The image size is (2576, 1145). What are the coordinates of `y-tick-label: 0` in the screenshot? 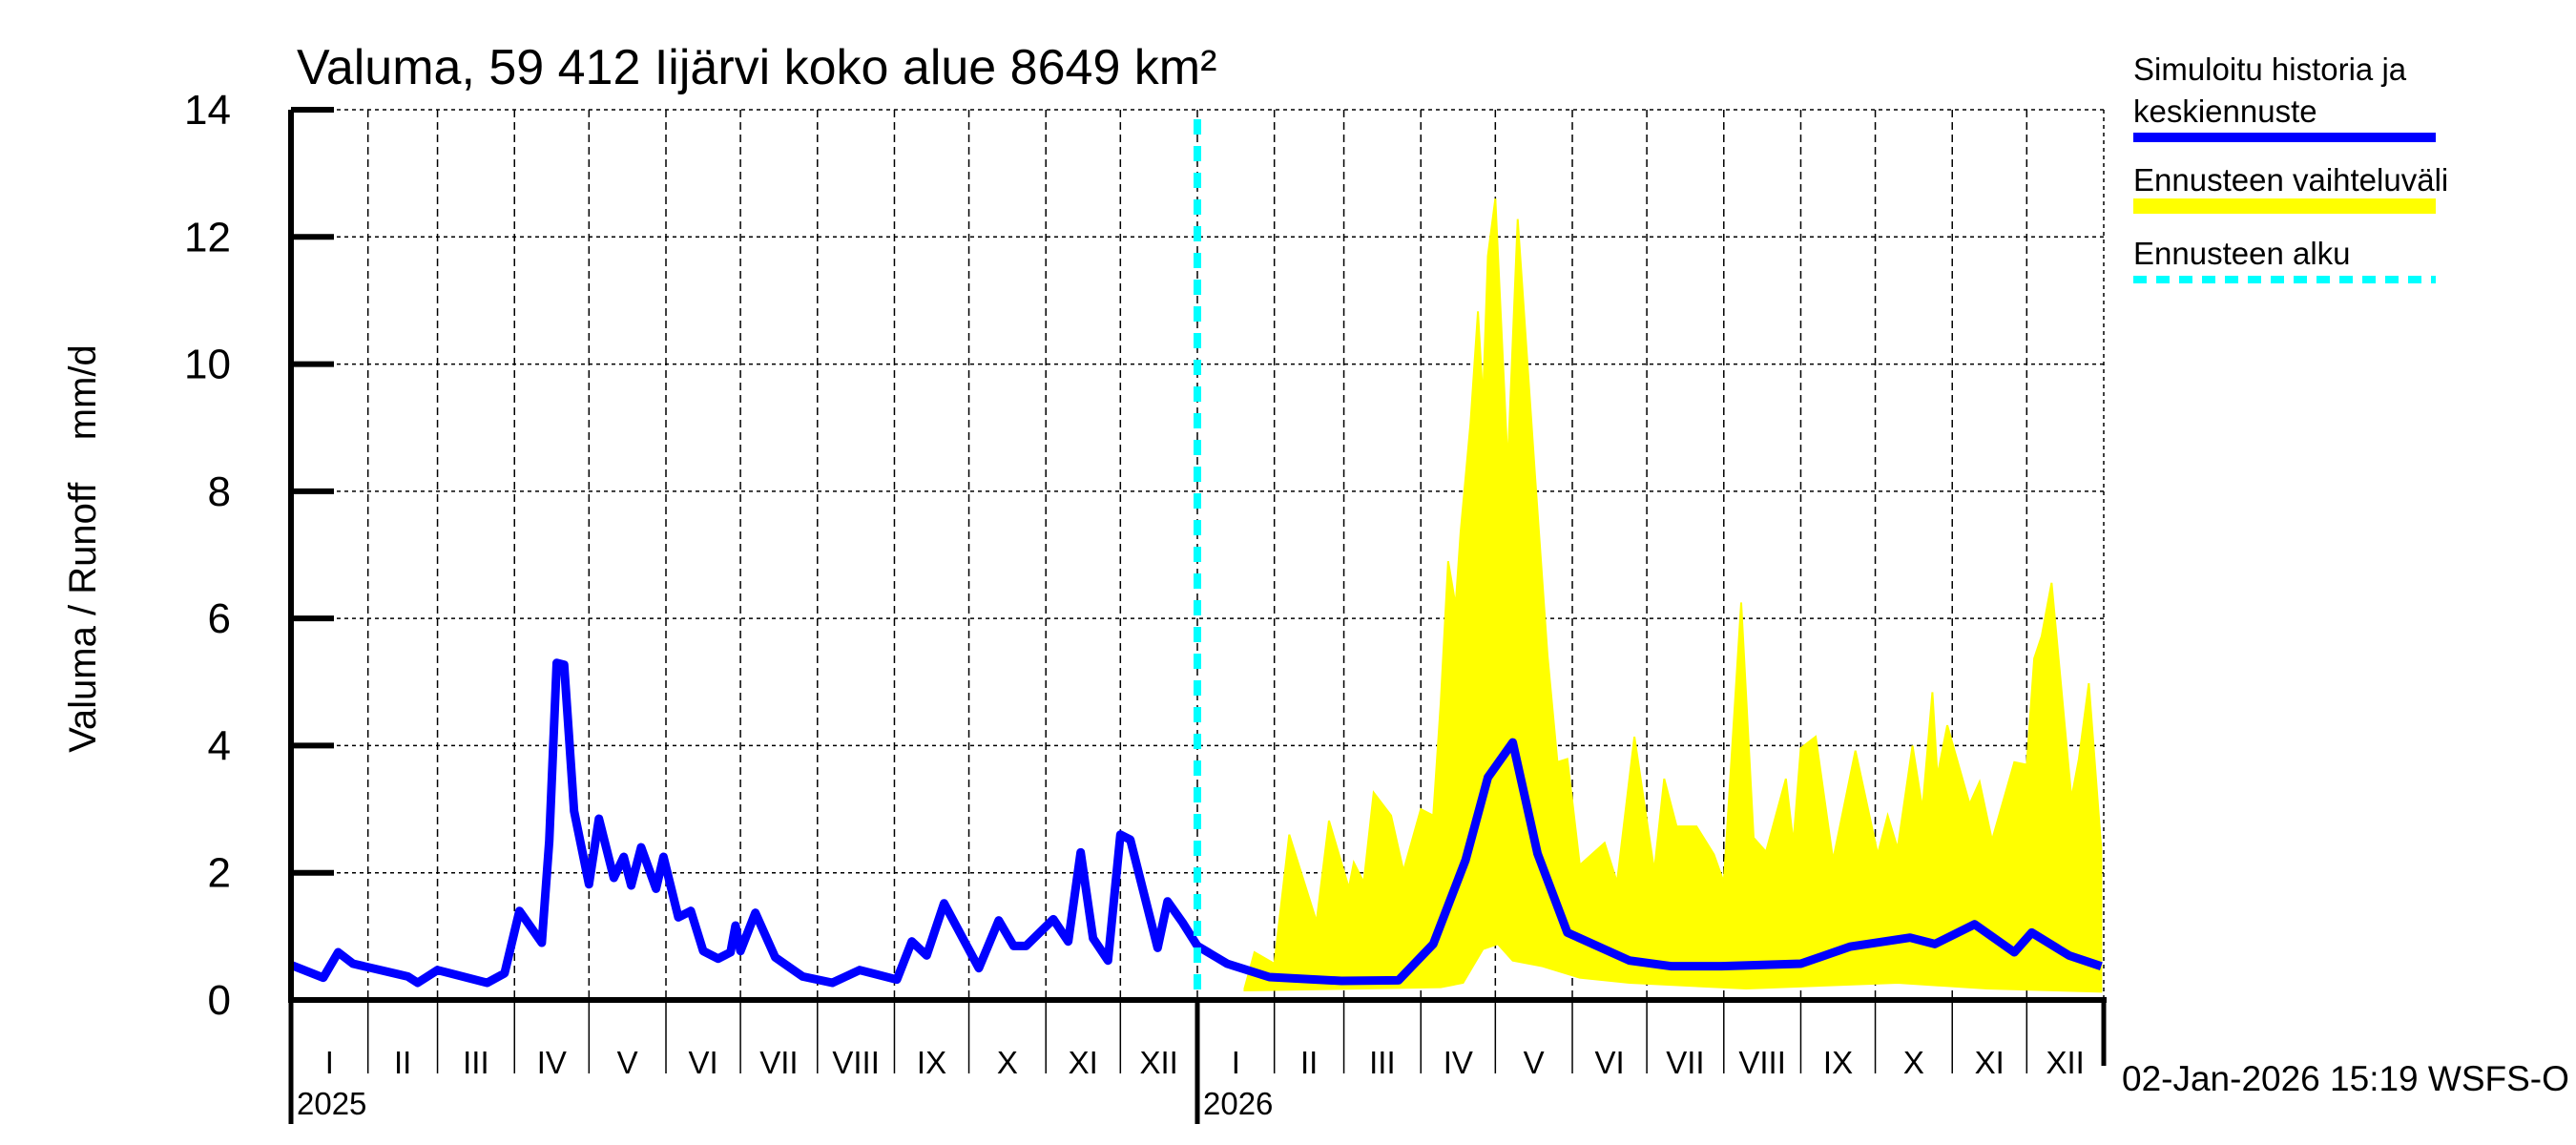 It's located at (219, 1000).